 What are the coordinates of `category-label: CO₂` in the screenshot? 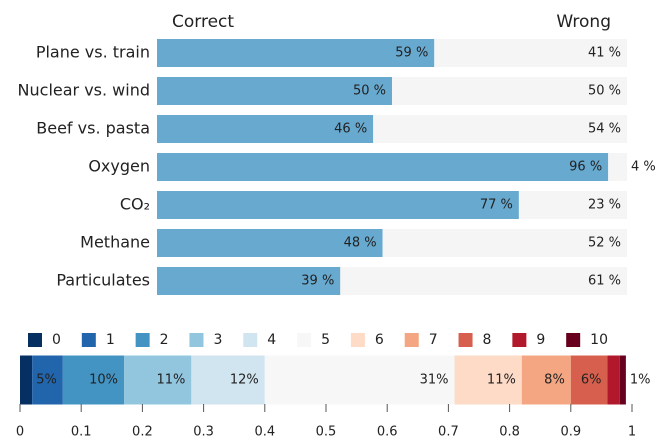 It's located at (135, 204).